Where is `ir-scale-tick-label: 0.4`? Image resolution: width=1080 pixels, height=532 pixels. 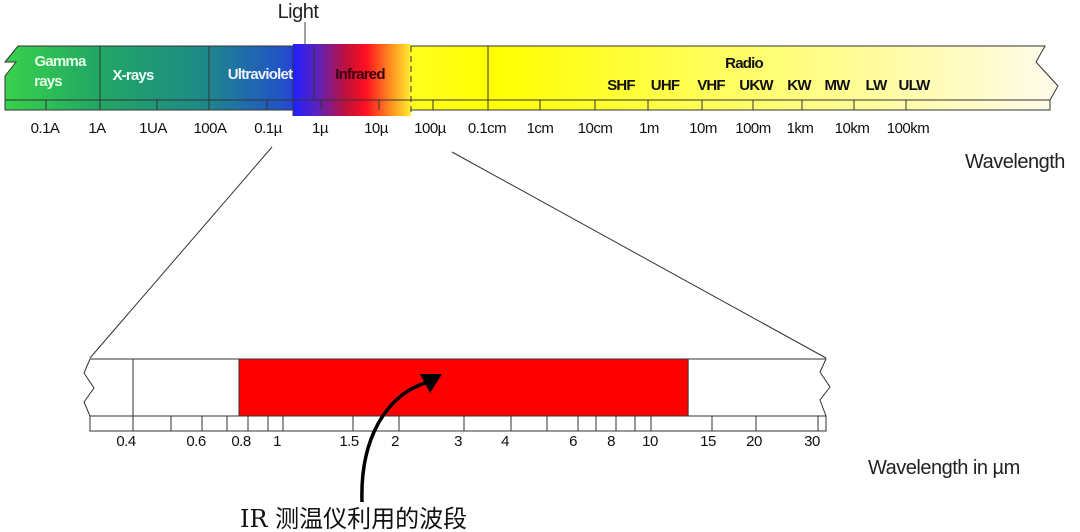
ir-scale-tick-label: 0.4 is located at coordinates (126, 441).